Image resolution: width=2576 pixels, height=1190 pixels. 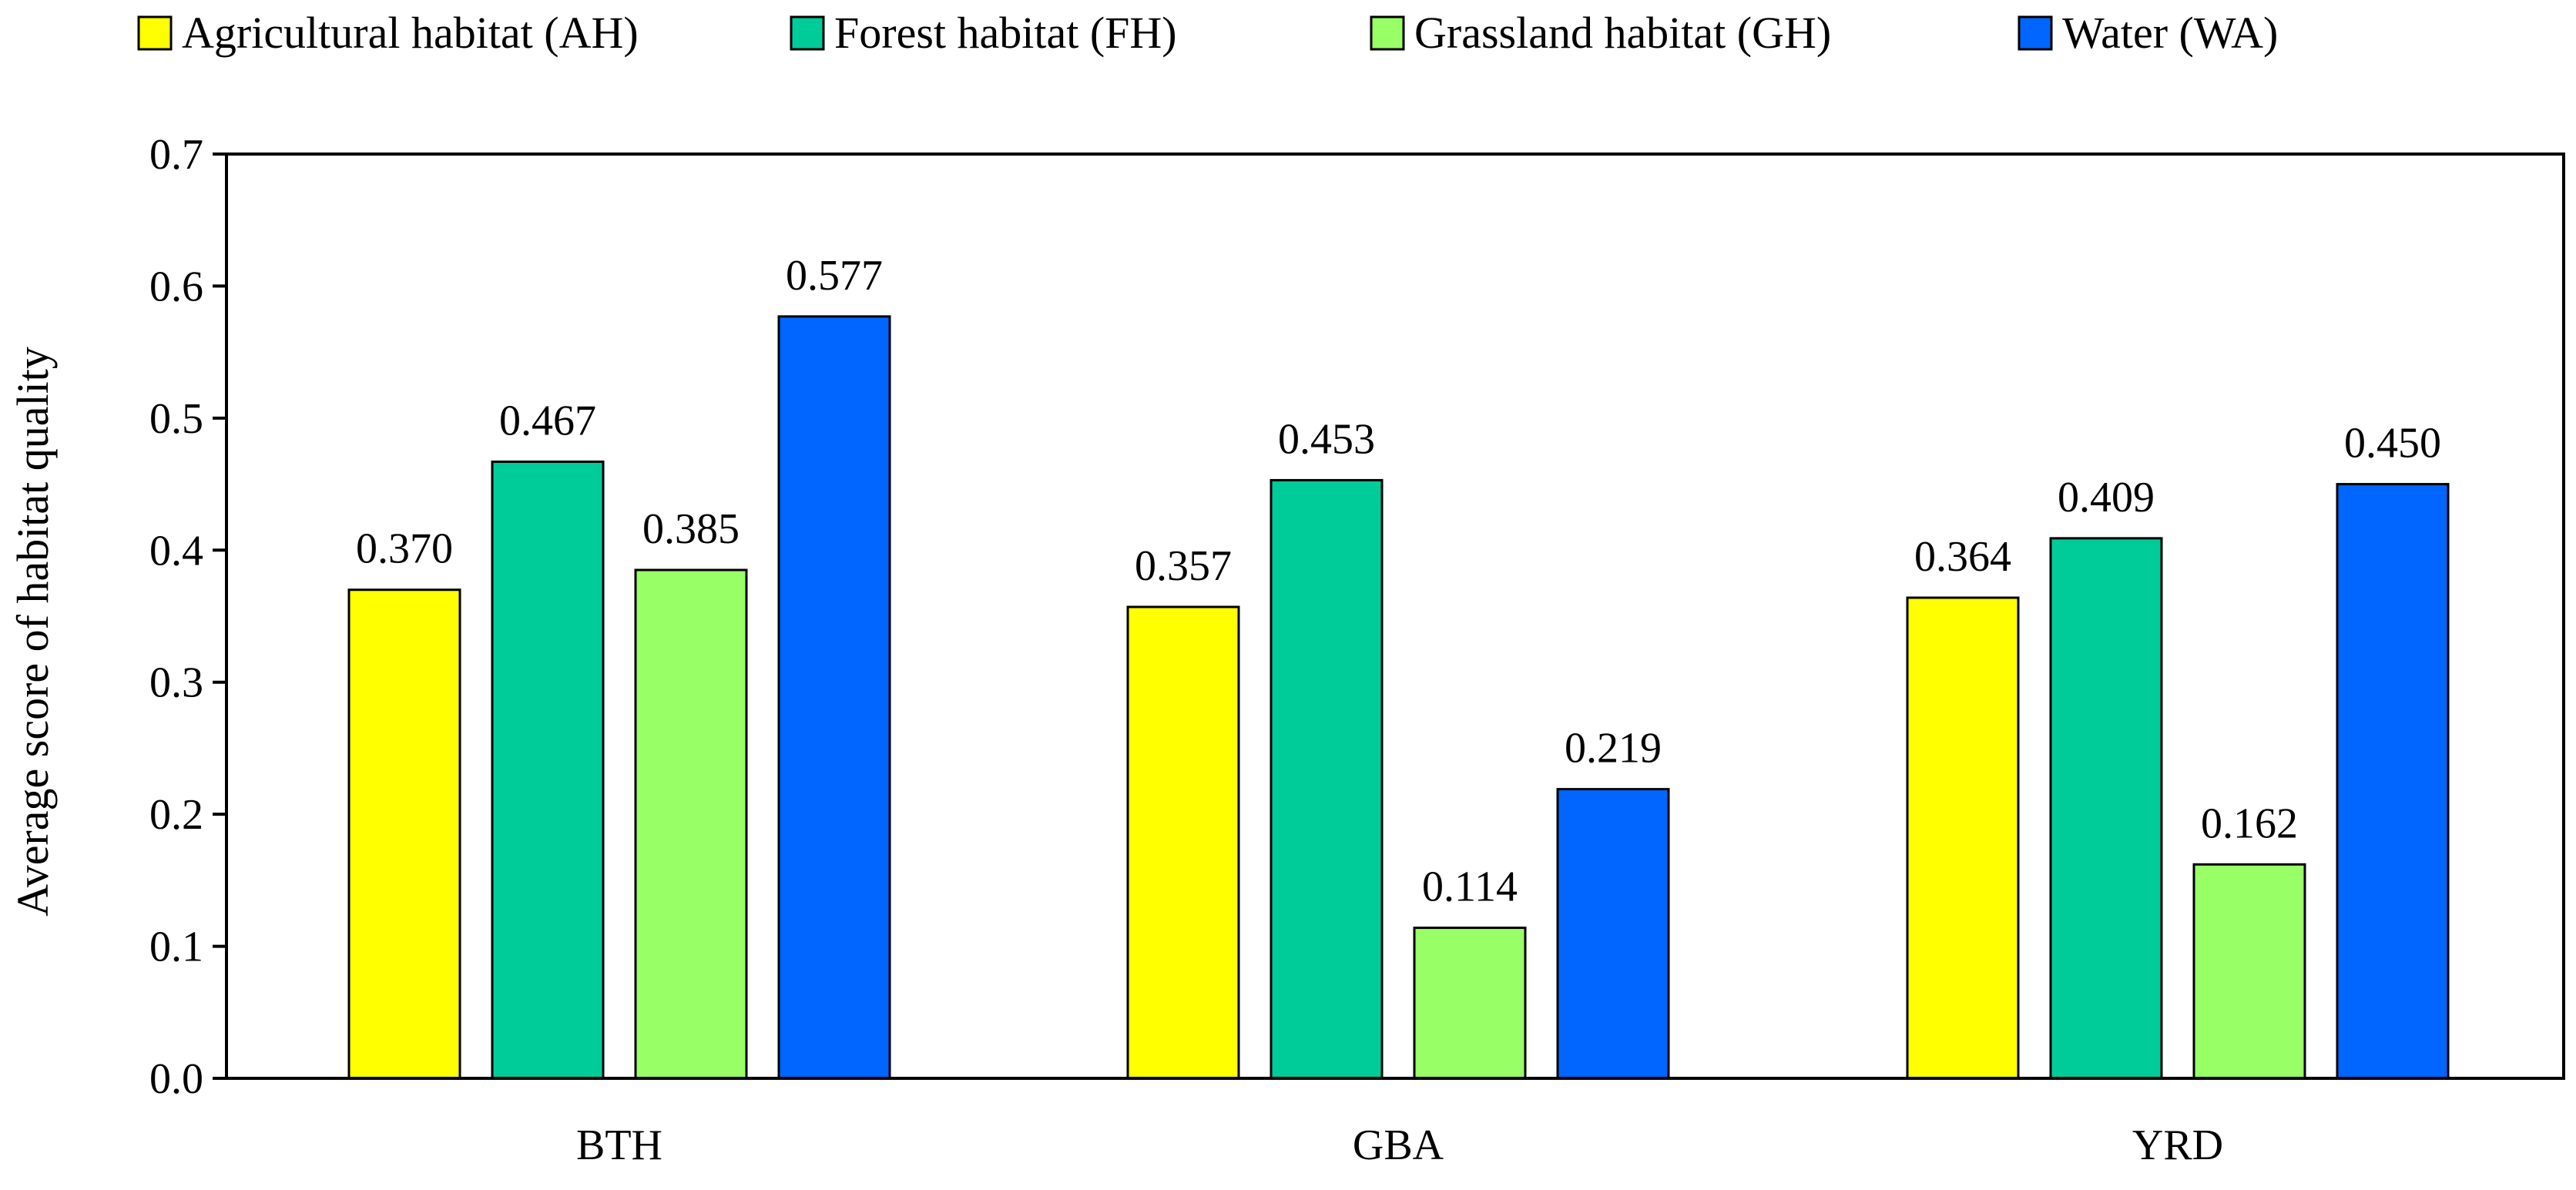 What do you see at coordinates (2177, 1145) in the screenshot?
I see `x-tick-label-yrd: YRD` at bounding box center [2177, 1145].